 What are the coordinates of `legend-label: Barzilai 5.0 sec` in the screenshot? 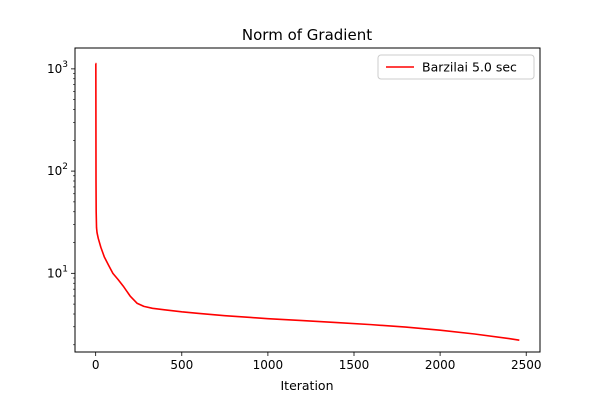 It's located at (469, 67).